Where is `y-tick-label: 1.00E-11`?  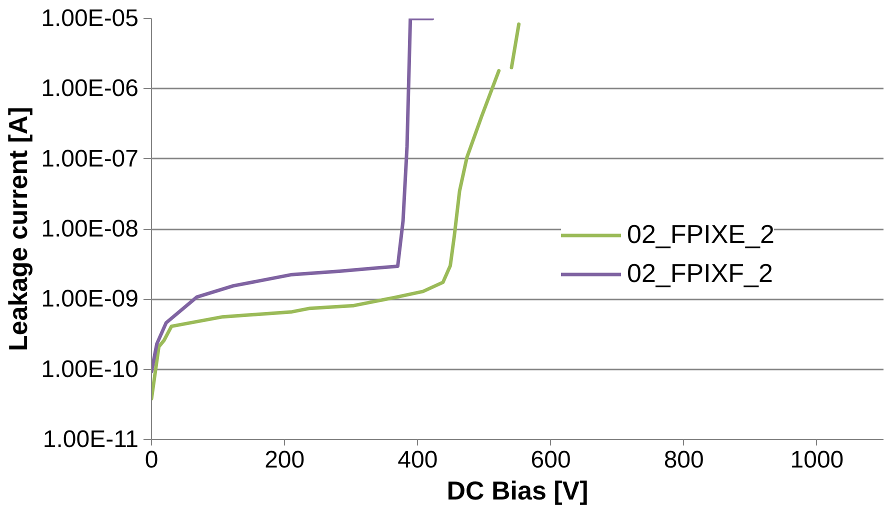 y-tick-label: 1.00E-11 is located at coordinates (90, 439).